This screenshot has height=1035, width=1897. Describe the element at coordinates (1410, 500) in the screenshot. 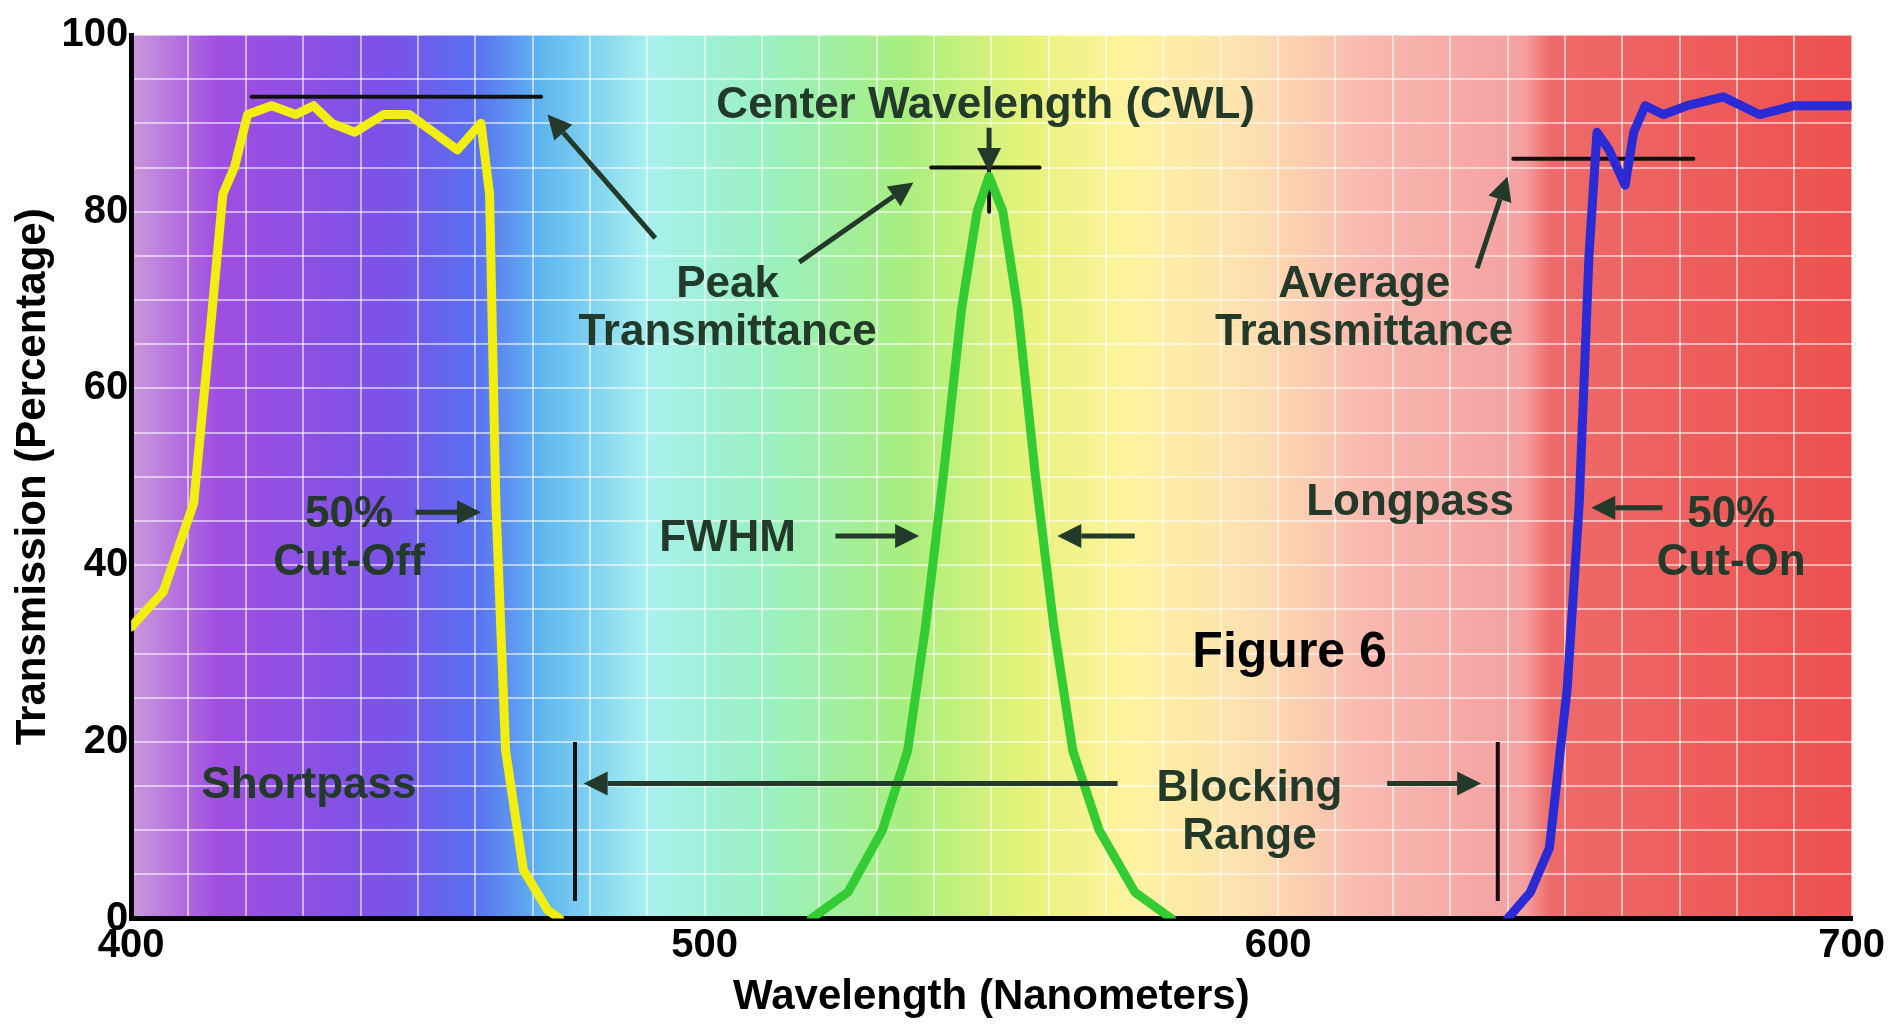

I see `annotation: Longpass` at that location.